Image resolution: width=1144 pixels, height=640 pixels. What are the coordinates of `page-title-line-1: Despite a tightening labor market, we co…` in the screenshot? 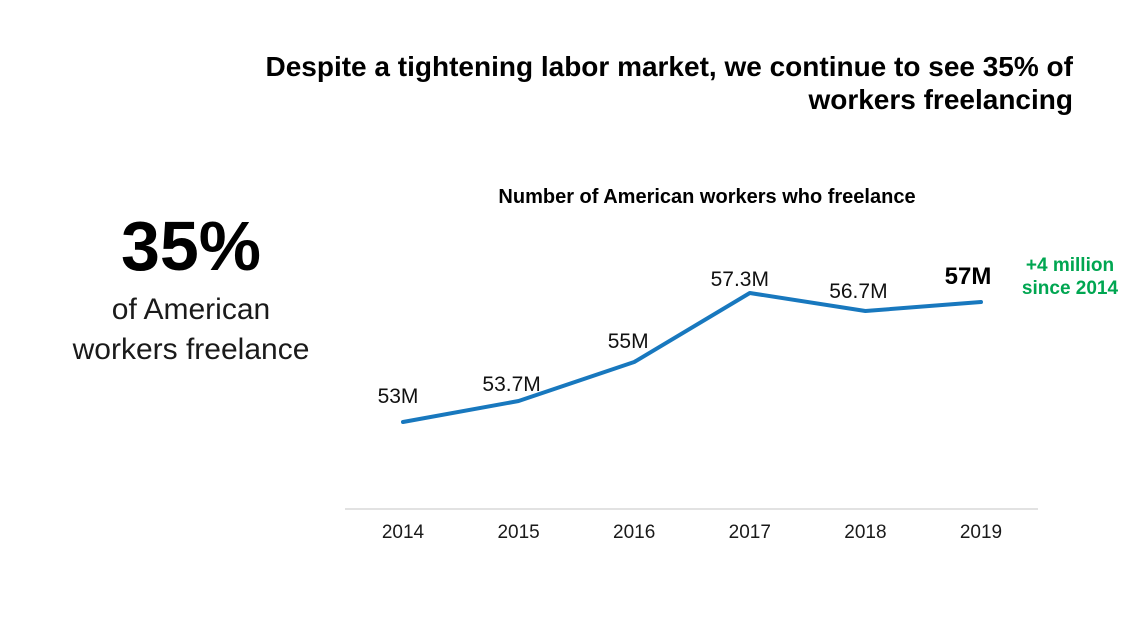 It's located at (669, 66).